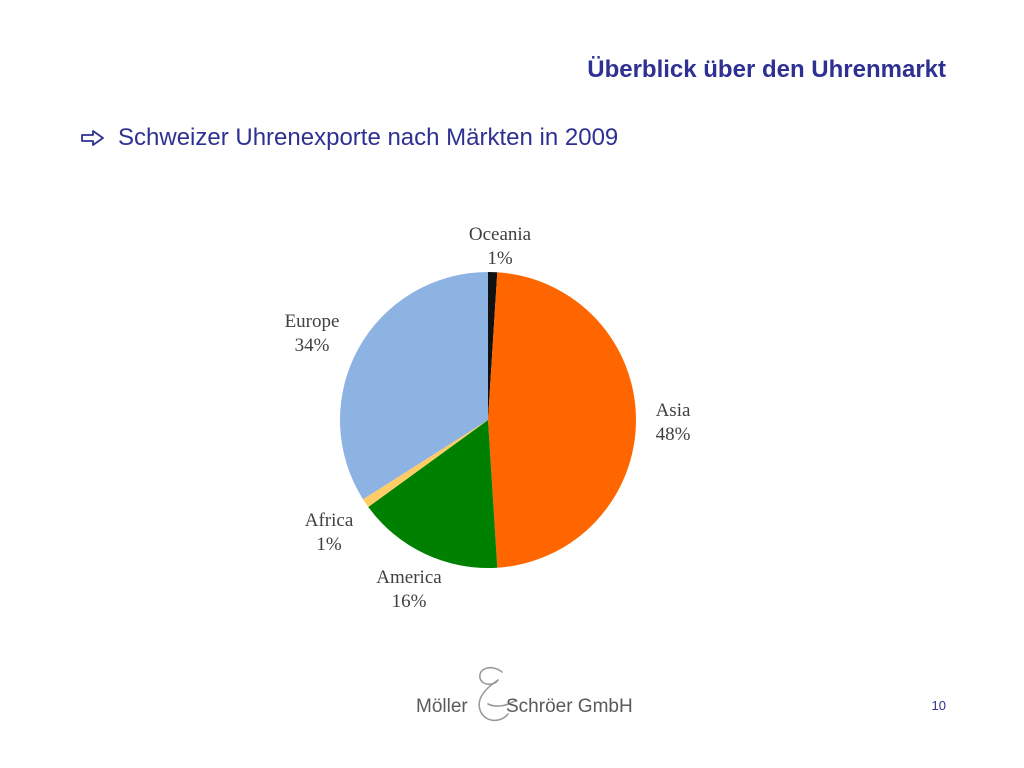  I want to click on slice-value-america: 16%, so click(409, 601).